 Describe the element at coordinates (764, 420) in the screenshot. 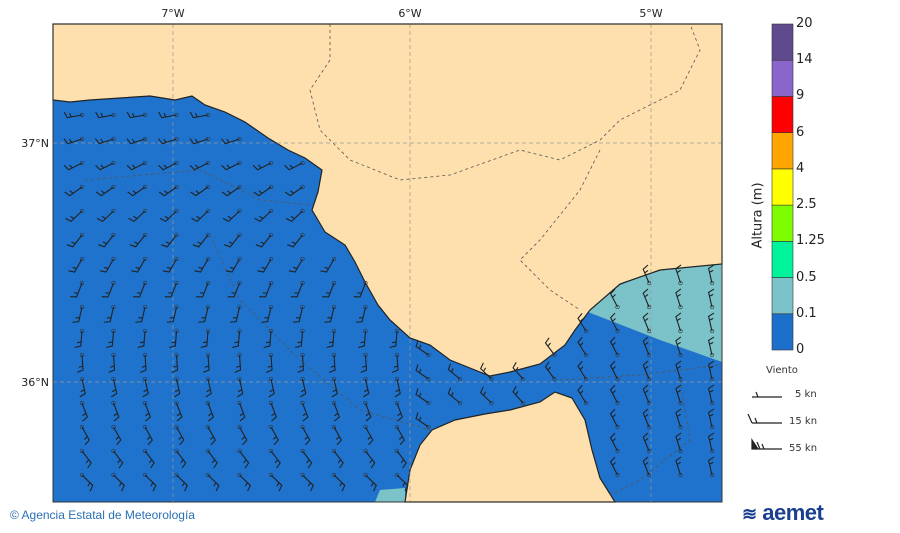

I see `wind-legend-barbs` at that location.